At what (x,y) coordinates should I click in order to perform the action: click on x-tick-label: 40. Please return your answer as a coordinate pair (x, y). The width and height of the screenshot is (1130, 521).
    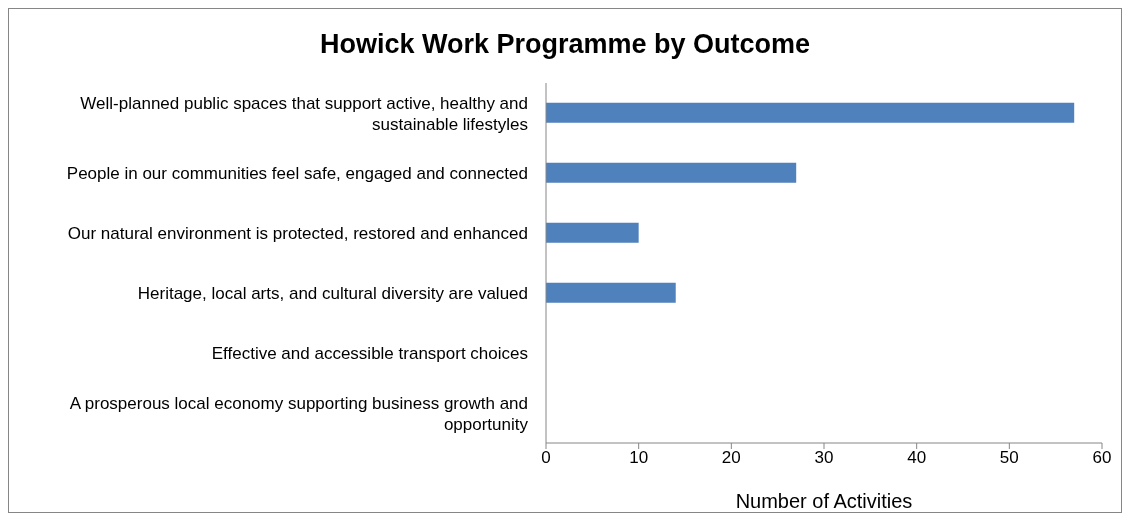
    Looking at the image, I should click on (917, 458).